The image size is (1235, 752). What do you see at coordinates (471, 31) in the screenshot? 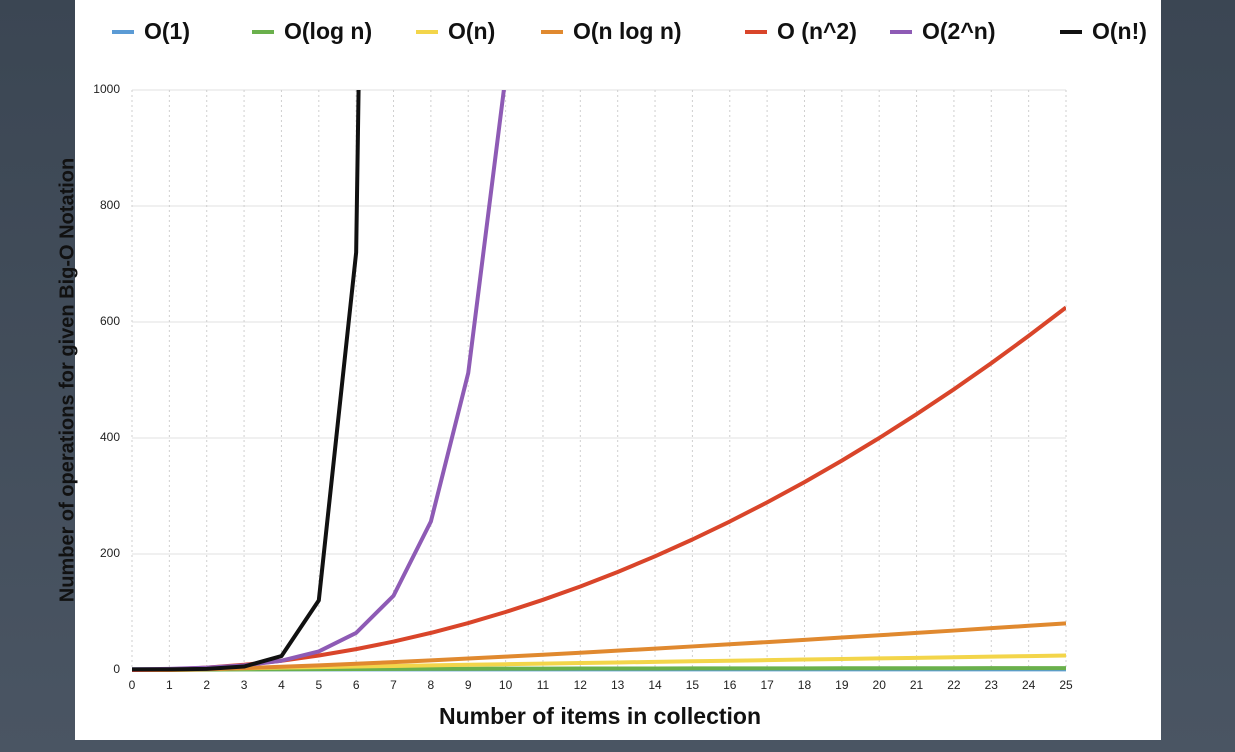
I see `legend-label: O(n)` at bounding box center [471, 31].